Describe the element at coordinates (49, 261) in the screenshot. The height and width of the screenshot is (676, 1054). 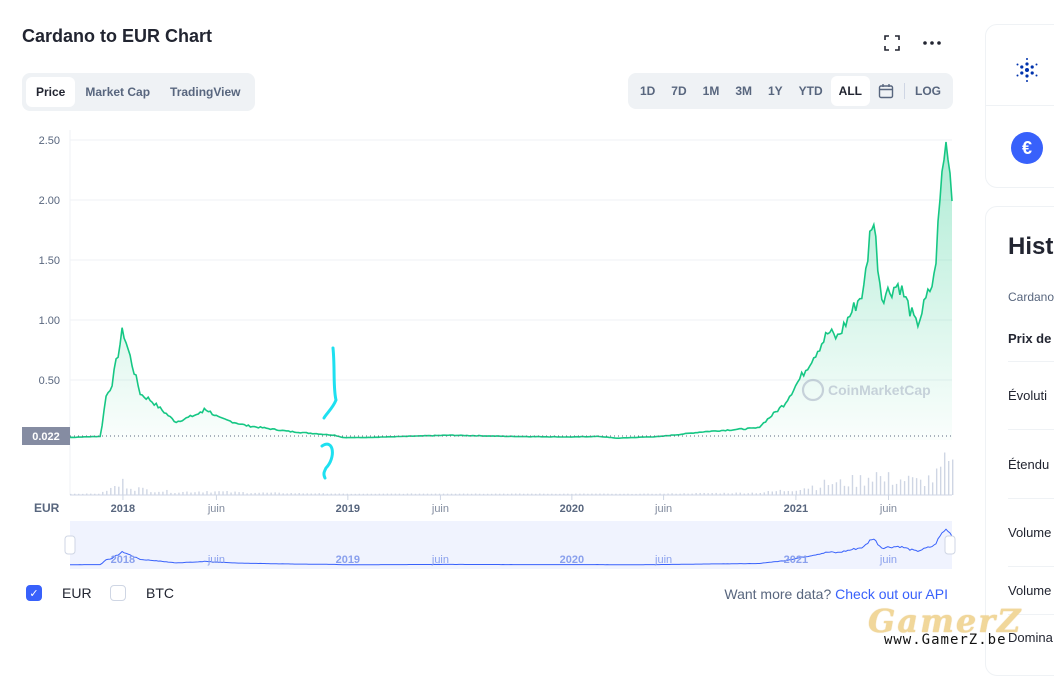
I see `y-axis: 2.50 2.00 1.50 1.00 0.50` at that location.